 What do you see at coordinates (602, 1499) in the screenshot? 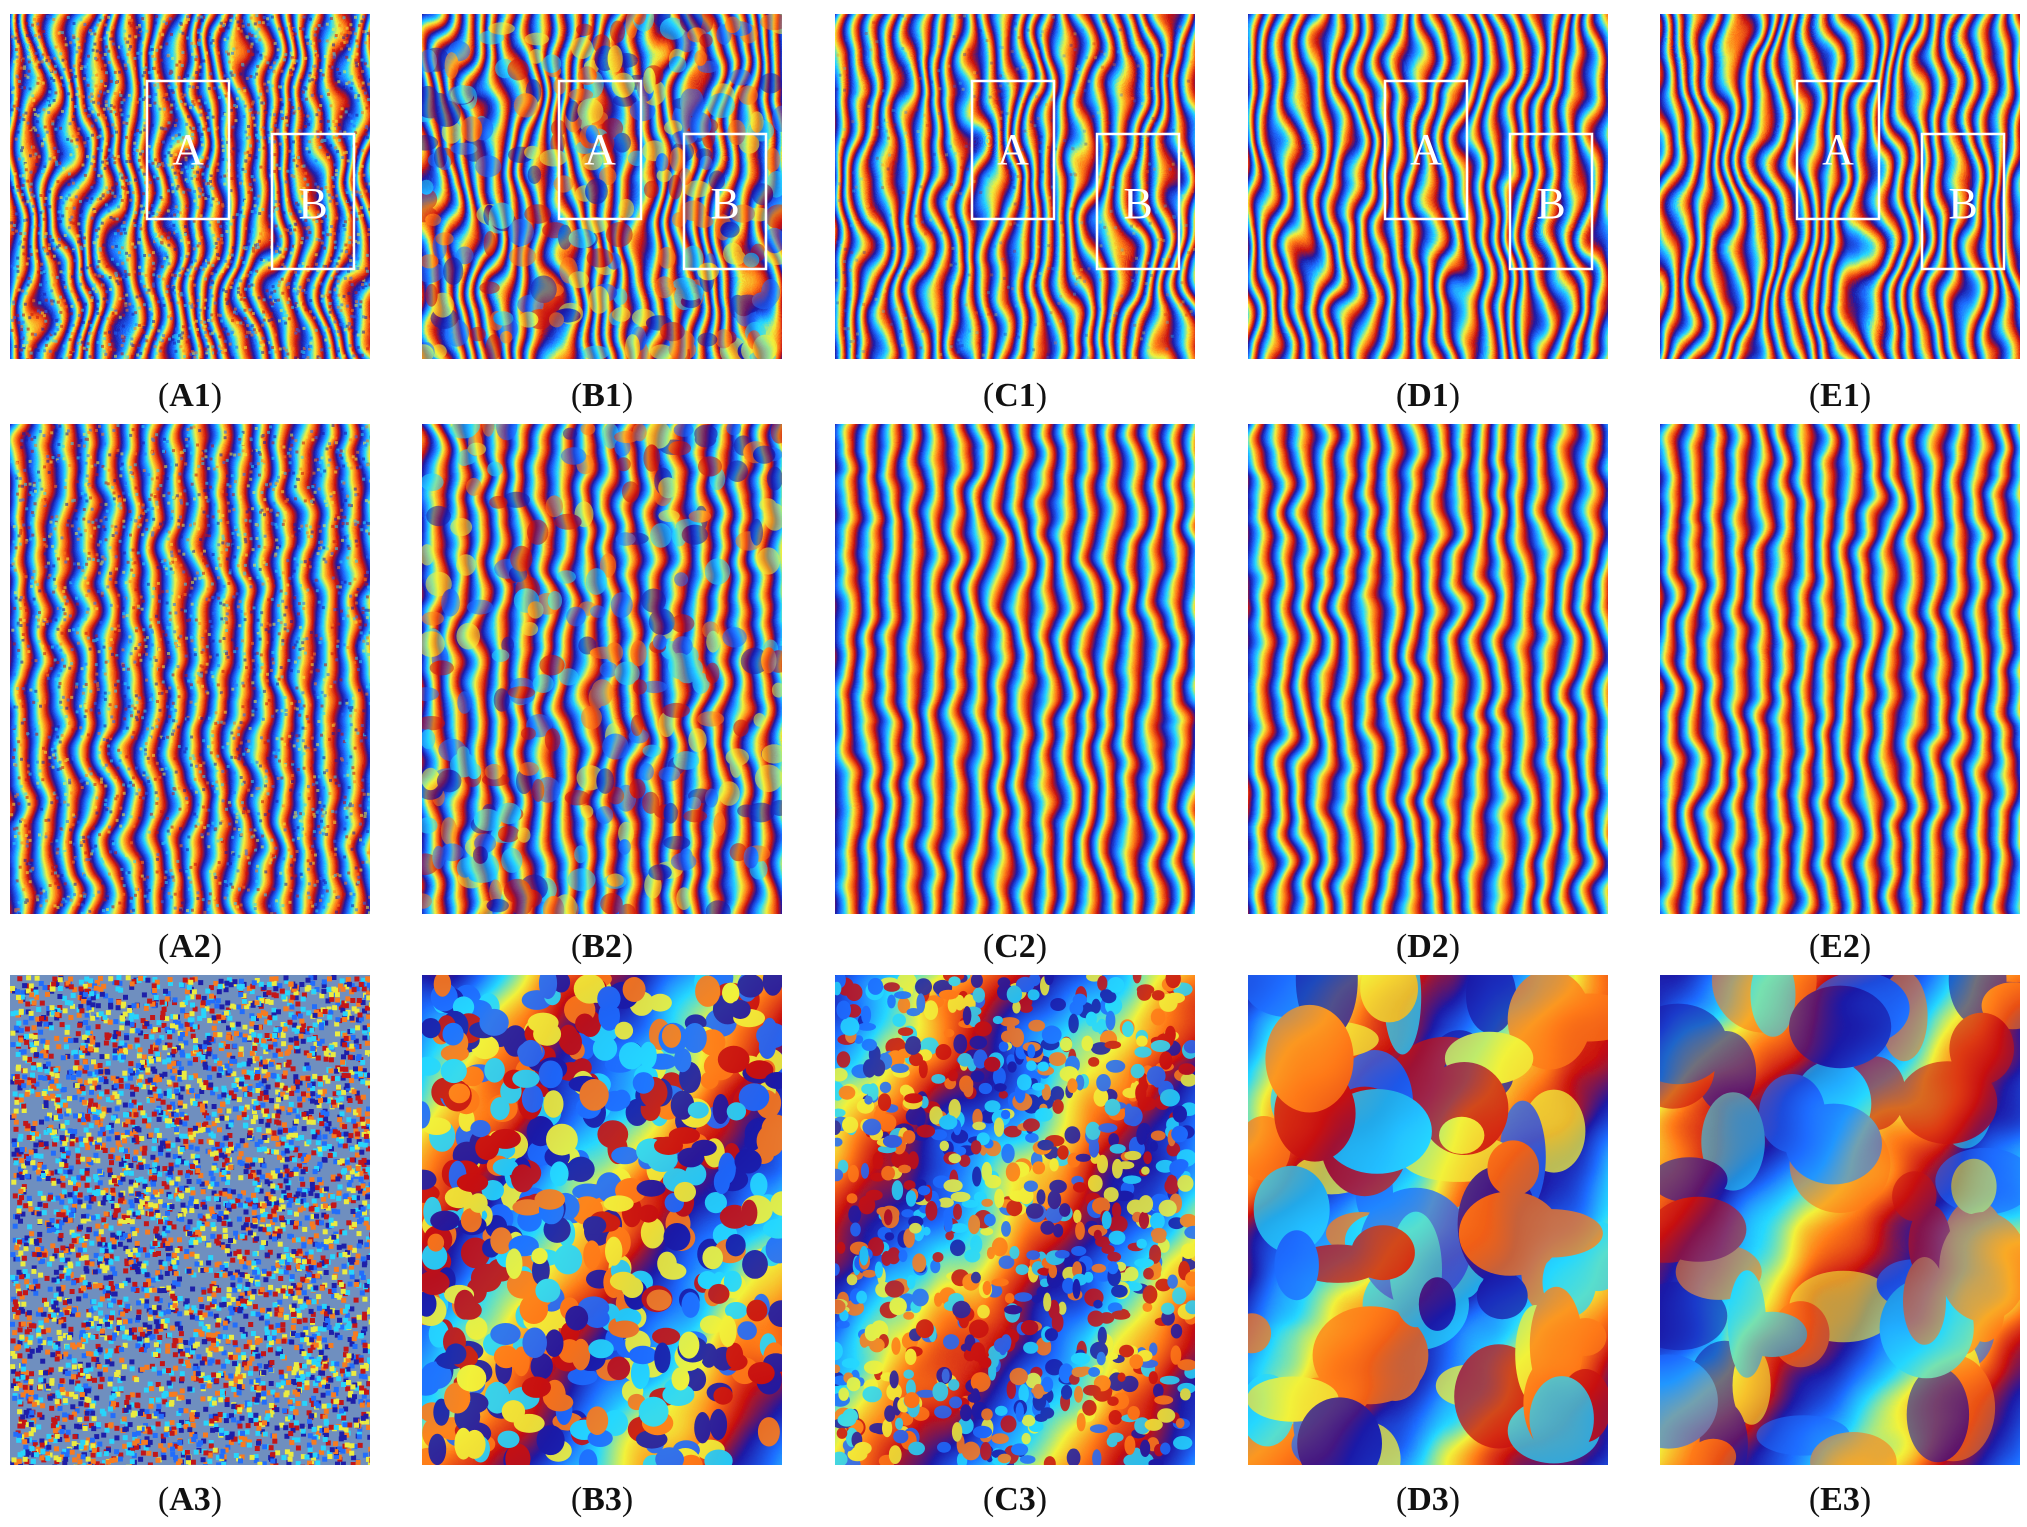
I see `caption-B3: (B3)` at bounding box center [602, 1499].